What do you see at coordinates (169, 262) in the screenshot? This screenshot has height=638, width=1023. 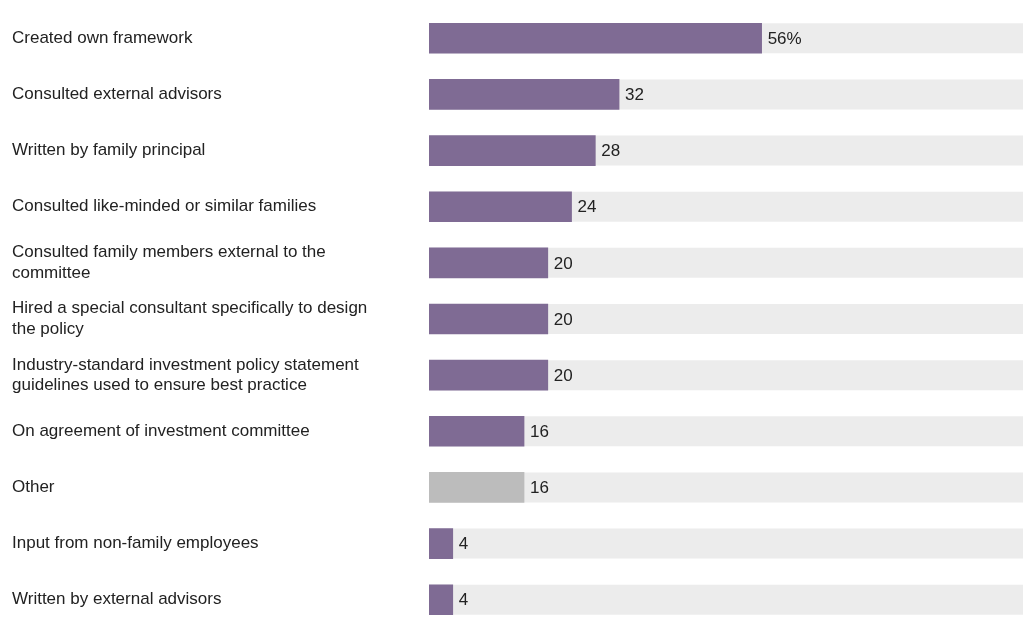 I see `y-tick-label: Consulted family members external to the committee` at bounding box center [169, 262].